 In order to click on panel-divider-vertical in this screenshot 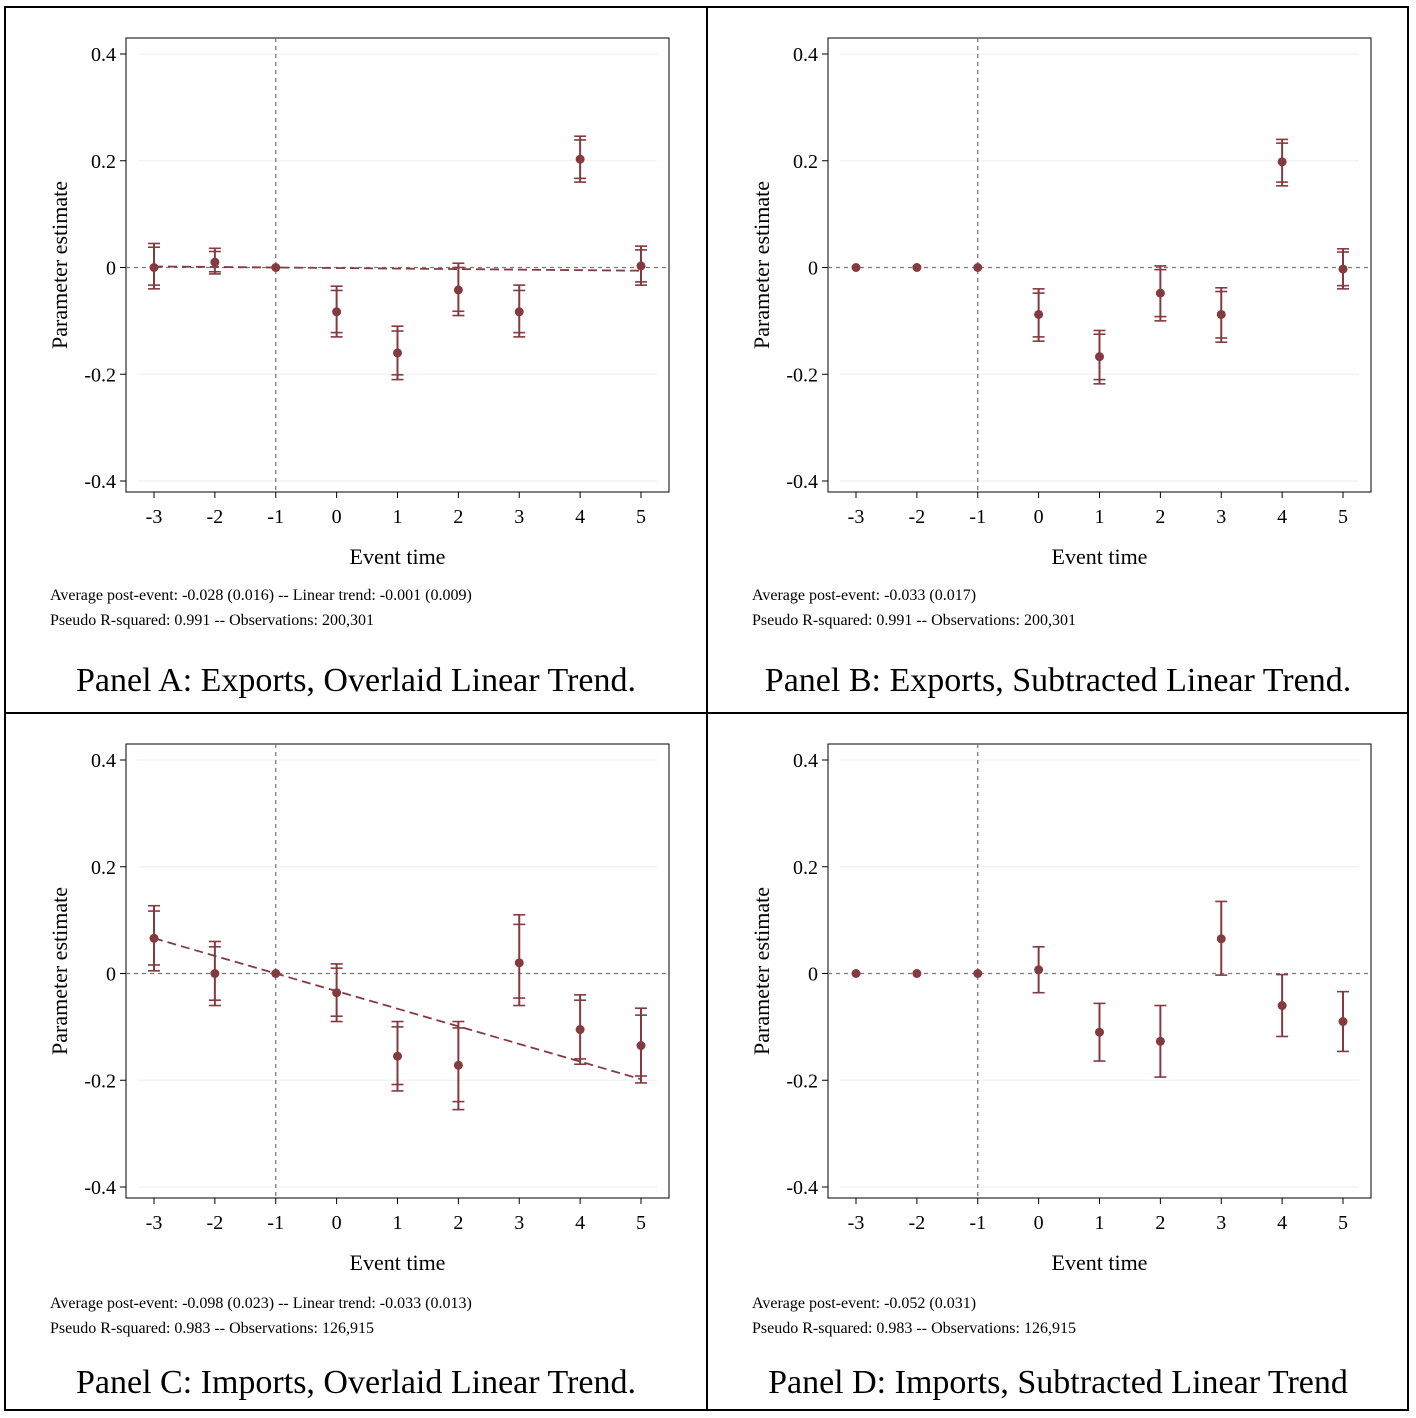, I will do `click(707, 708)`.